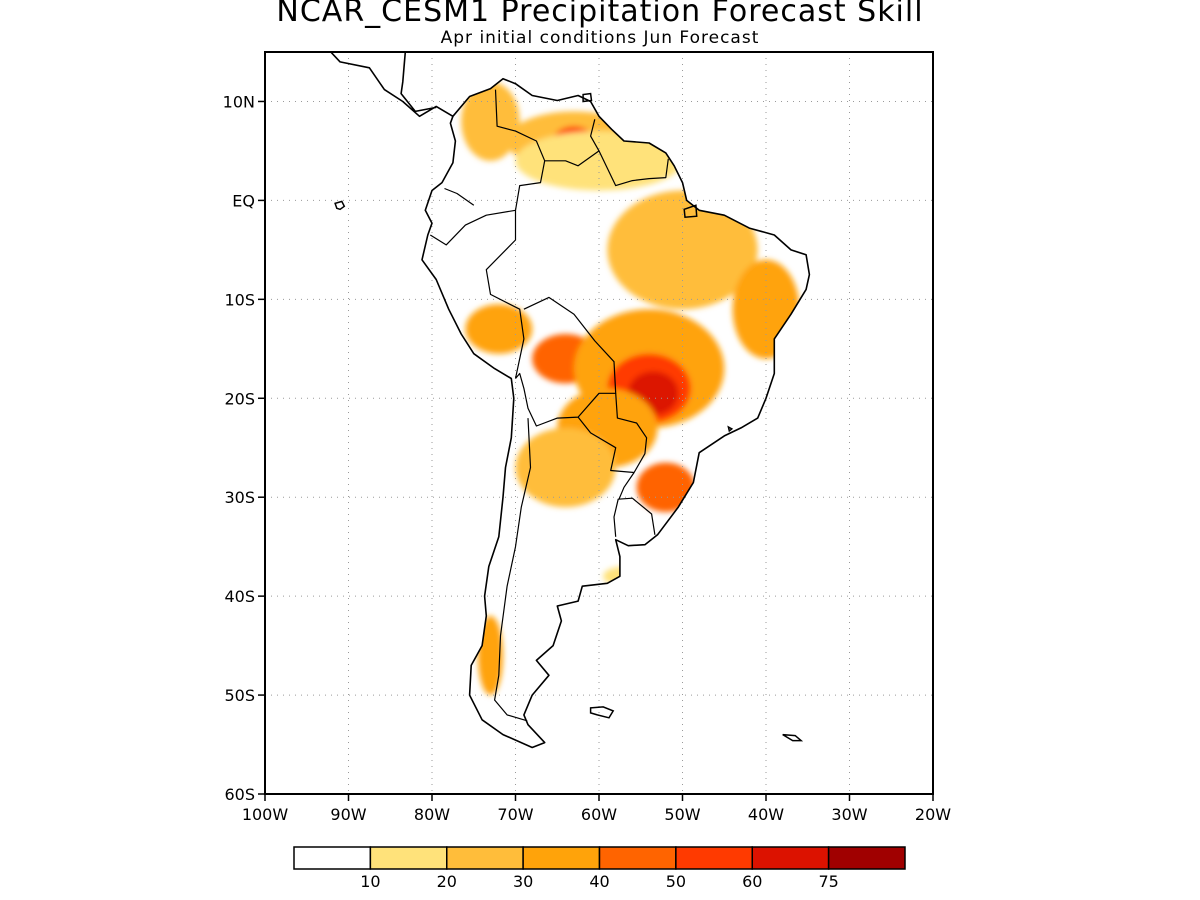  I want to click on lat-tick-label: 10S, so click(239, 299).